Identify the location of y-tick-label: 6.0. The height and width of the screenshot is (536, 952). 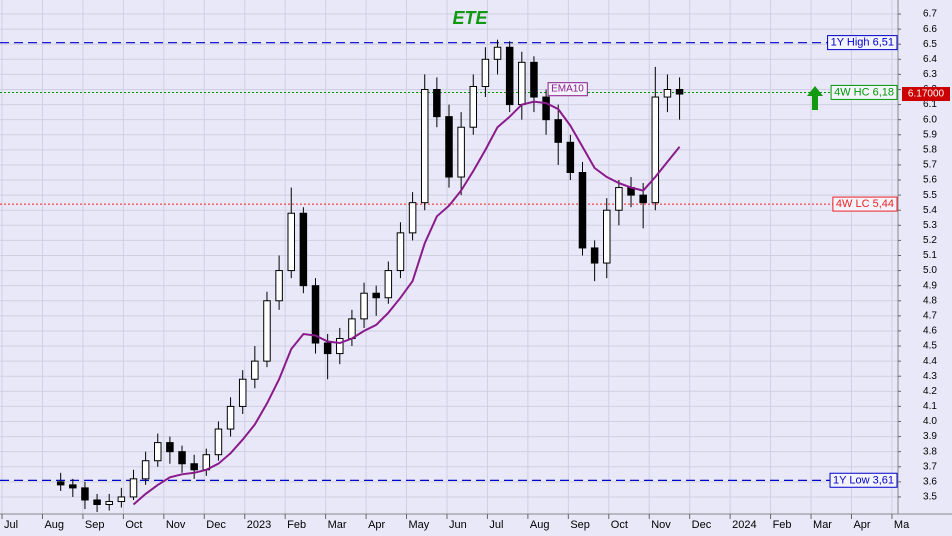
(930, 119).